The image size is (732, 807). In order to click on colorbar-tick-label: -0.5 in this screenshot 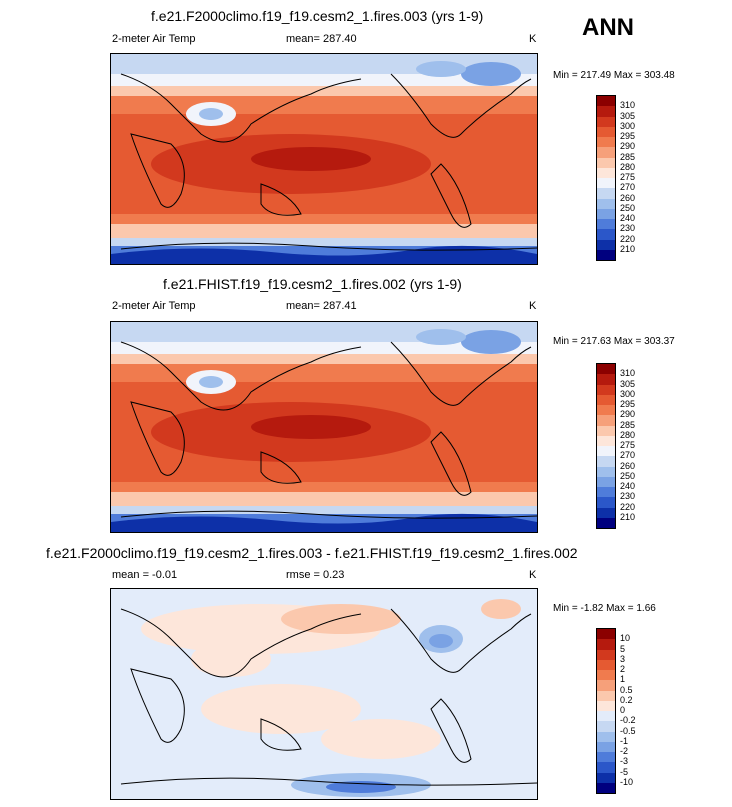, I will do `click(628, 730)`.